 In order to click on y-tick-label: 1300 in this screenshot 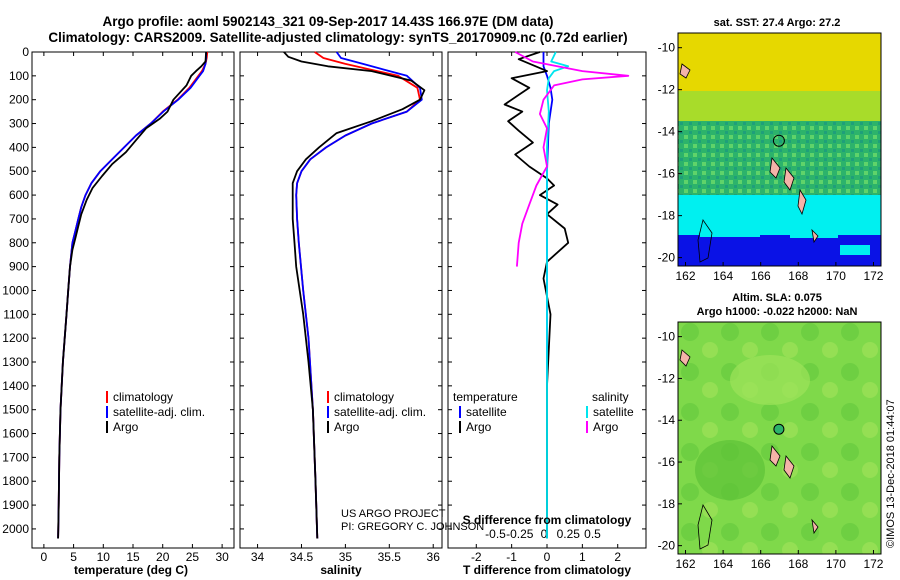, I will do `click(15, 362)`.